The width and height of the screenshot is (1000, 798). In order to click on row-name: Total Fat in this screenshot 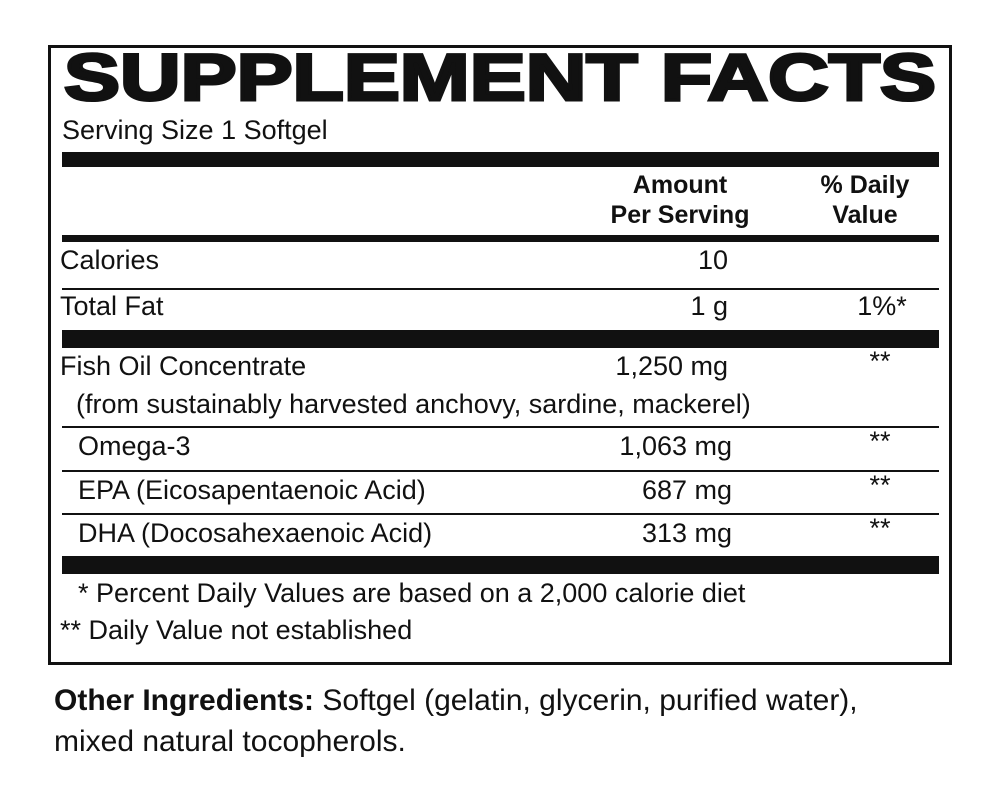, I will do `click(112, 306)`.